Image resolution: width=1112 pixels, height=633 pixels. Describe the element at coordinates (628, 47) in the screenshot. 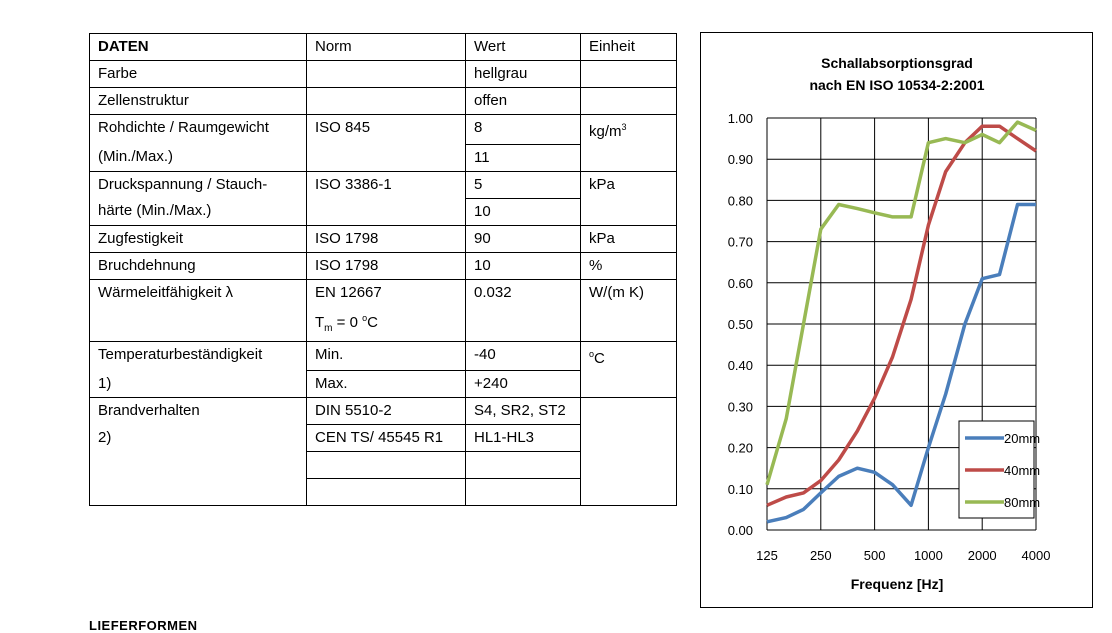

I see `header-einheit: Einheit` at that location.